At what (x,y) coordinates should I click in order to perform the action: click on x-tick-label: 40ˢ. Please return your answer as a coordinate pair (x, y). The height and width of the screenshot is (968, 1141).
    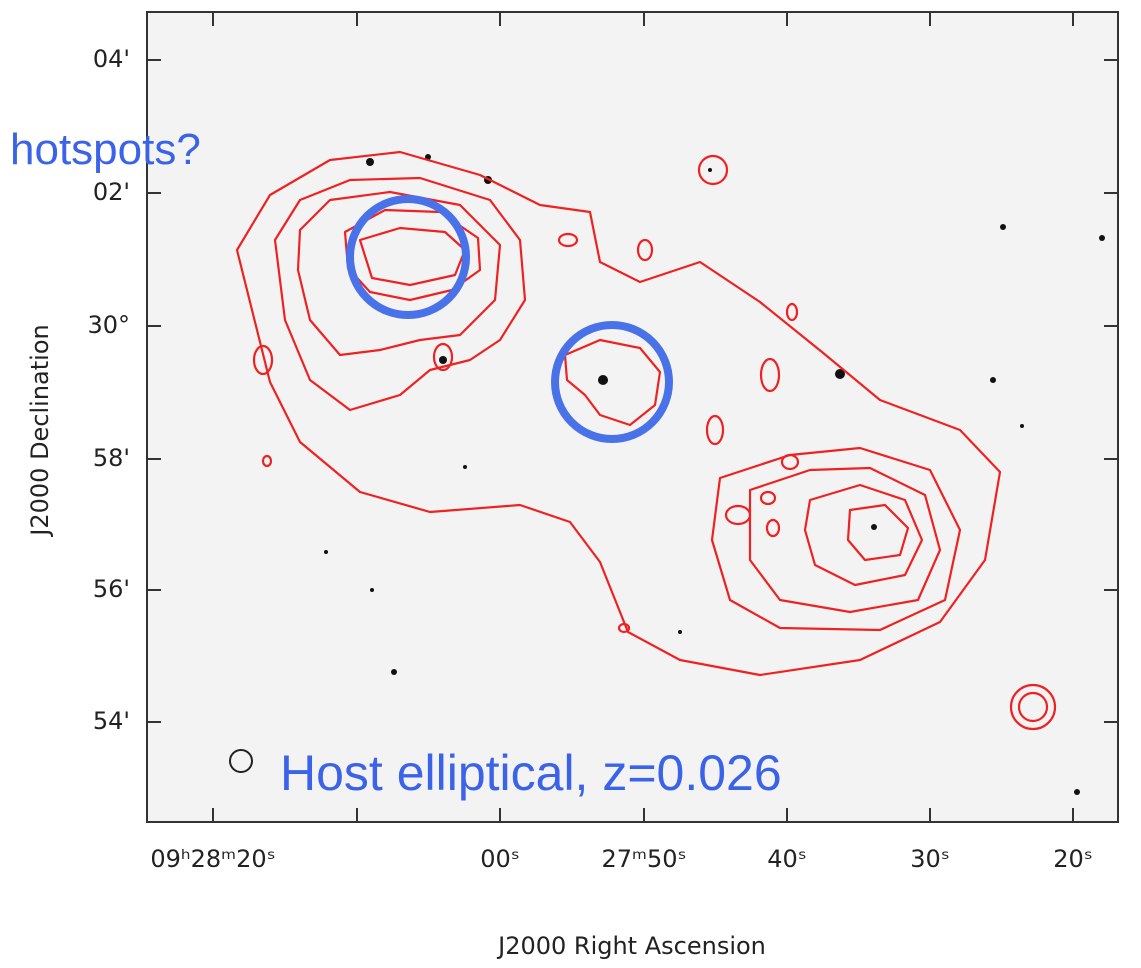
    Looking at the image, I should click on (787, 859).